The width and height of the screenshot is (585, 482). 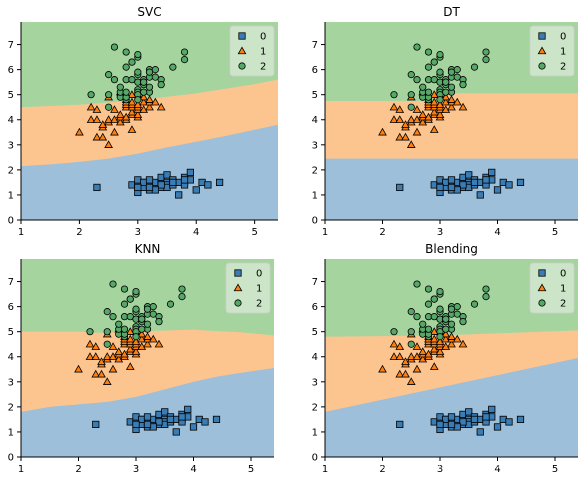 What do you see at coordinates (11, 221) in the screenshot?
I see `y-tick-label: 0` at bounding box center [11, 221].